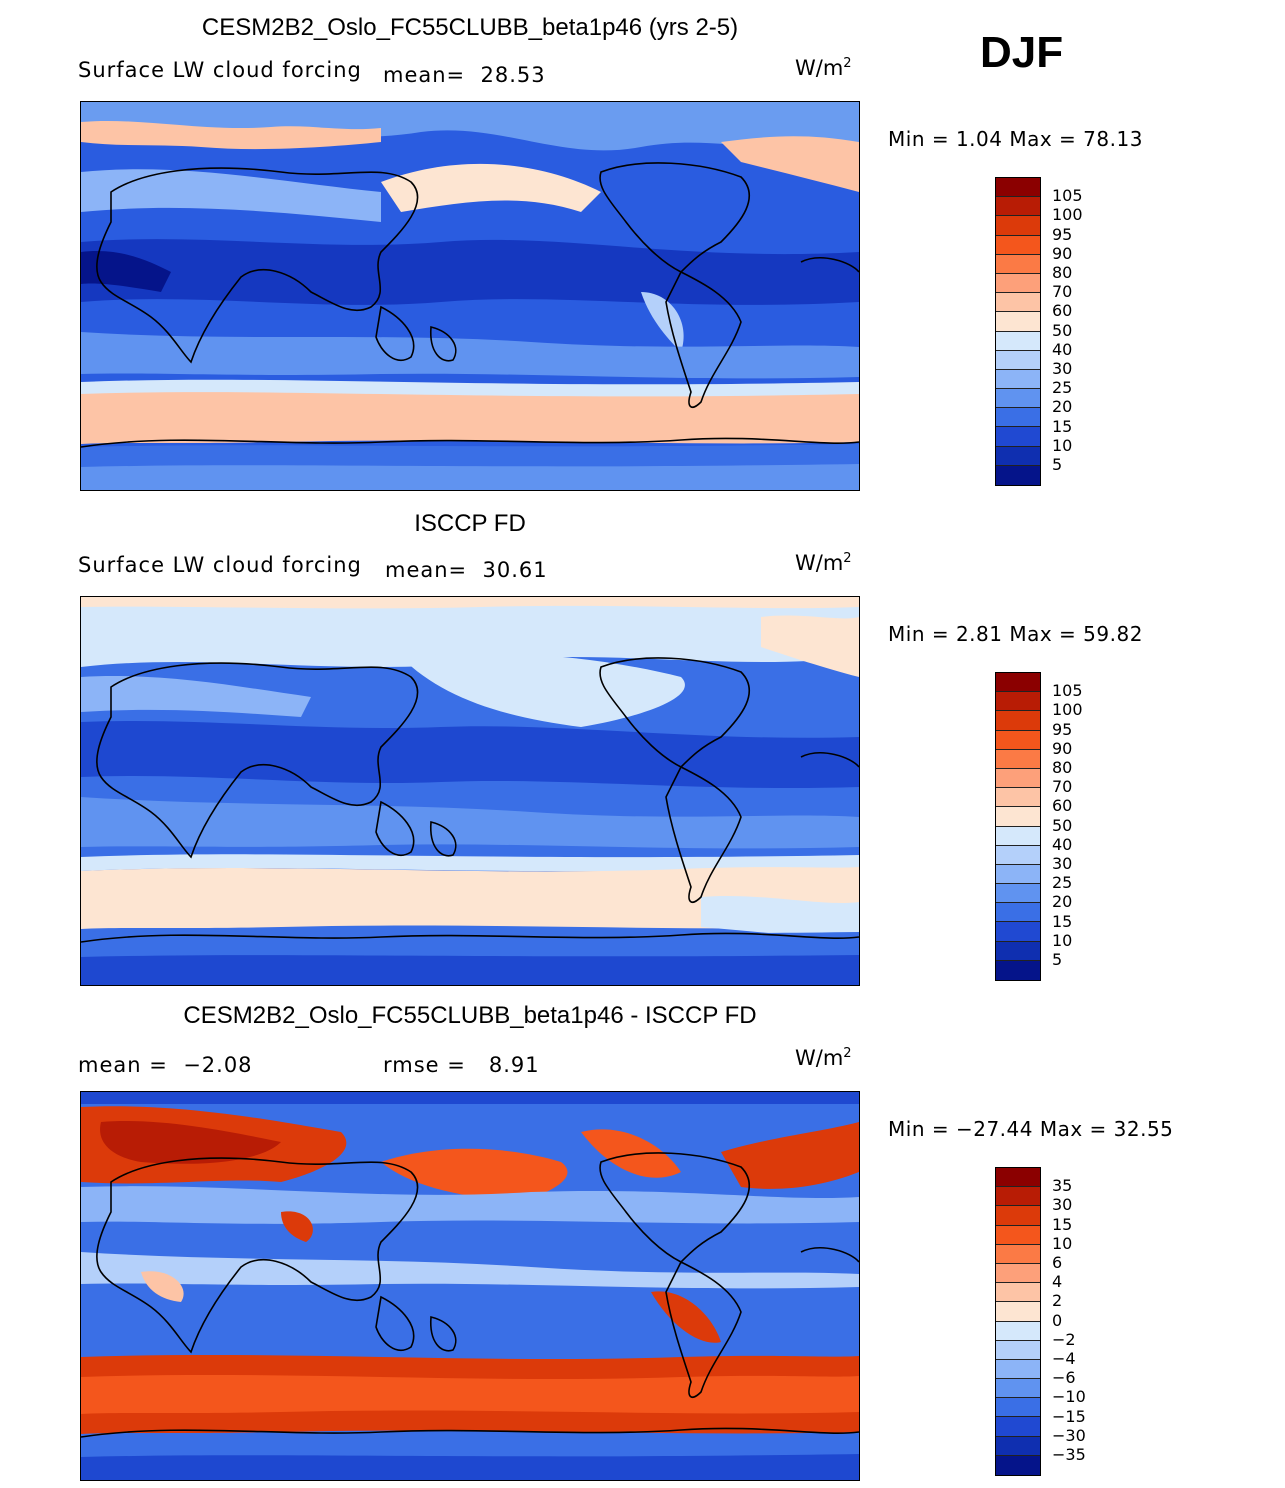 The image size is (1285, 1488). Describe the element at coordinates (823, 1058) in the screenshot. I see `panel3-units: W/m2` at that location.